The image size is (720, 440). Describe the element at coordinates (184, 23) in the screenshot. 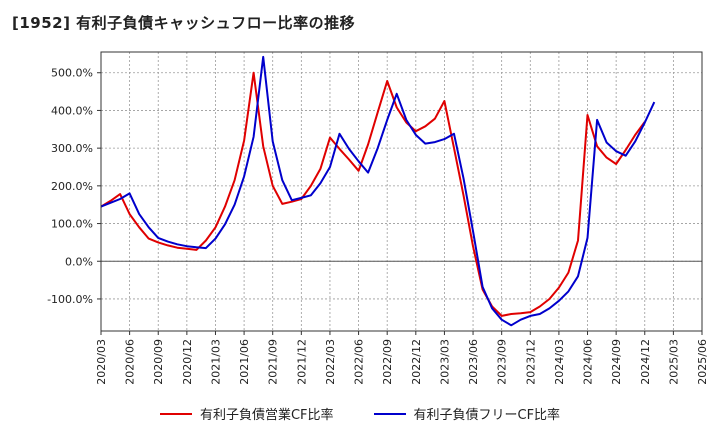

I see `chart-title: [1952] 有利子負債キャッシュフロー比率の推移` at that location.